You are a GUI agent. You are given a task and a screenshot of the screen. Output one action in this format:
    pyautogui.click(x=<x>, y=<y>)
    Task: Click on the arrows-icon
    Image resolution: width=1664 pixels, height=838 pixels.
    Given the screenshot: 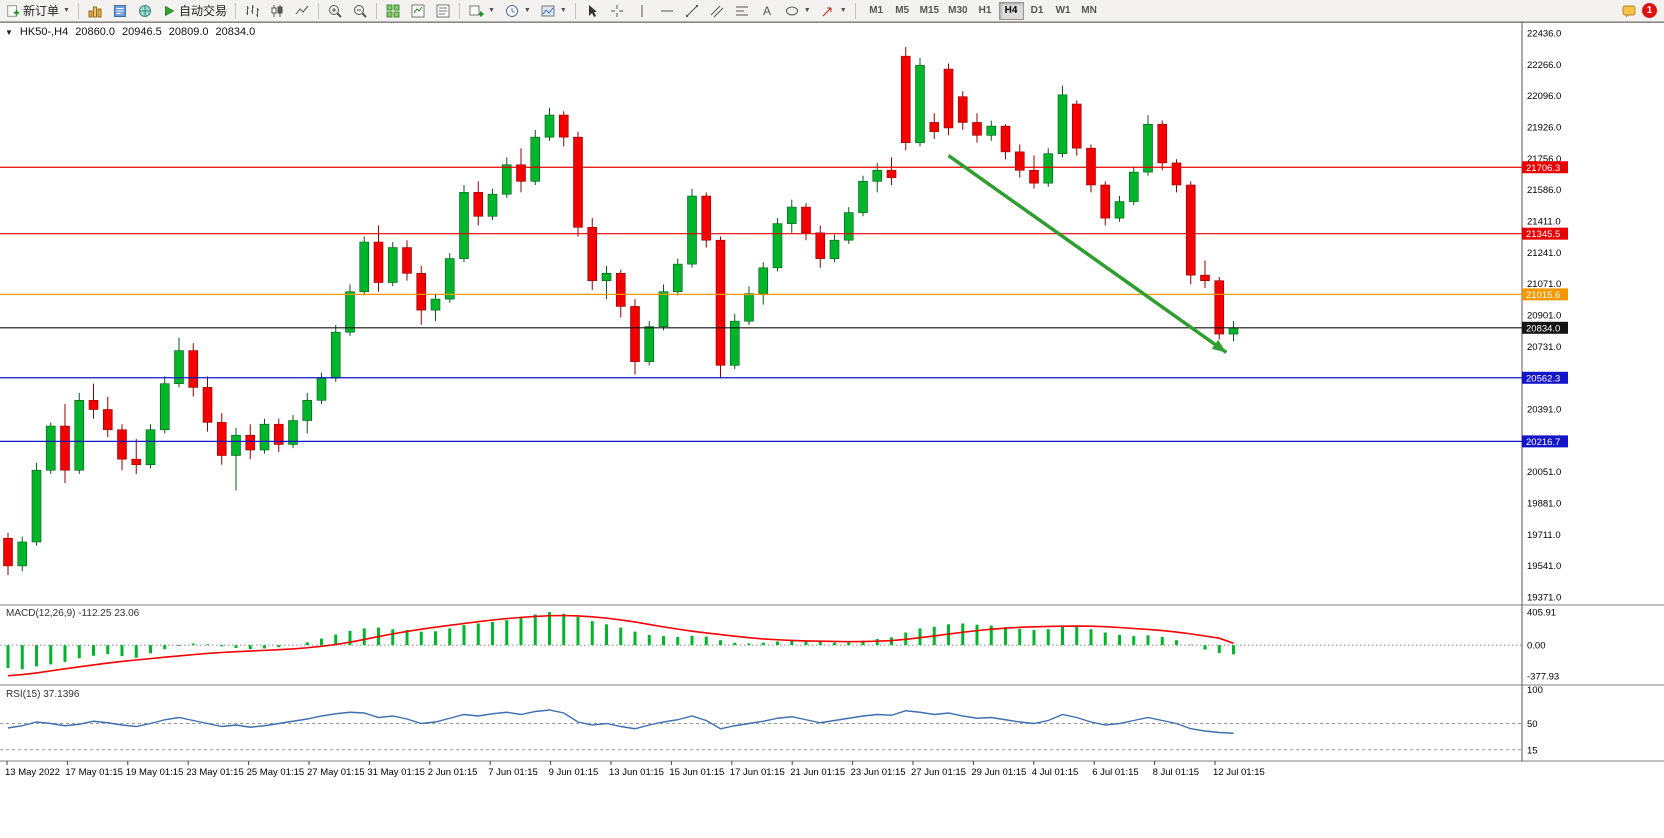 What is the action you would take?
    pyautogui.click(x=827, y=11)
    